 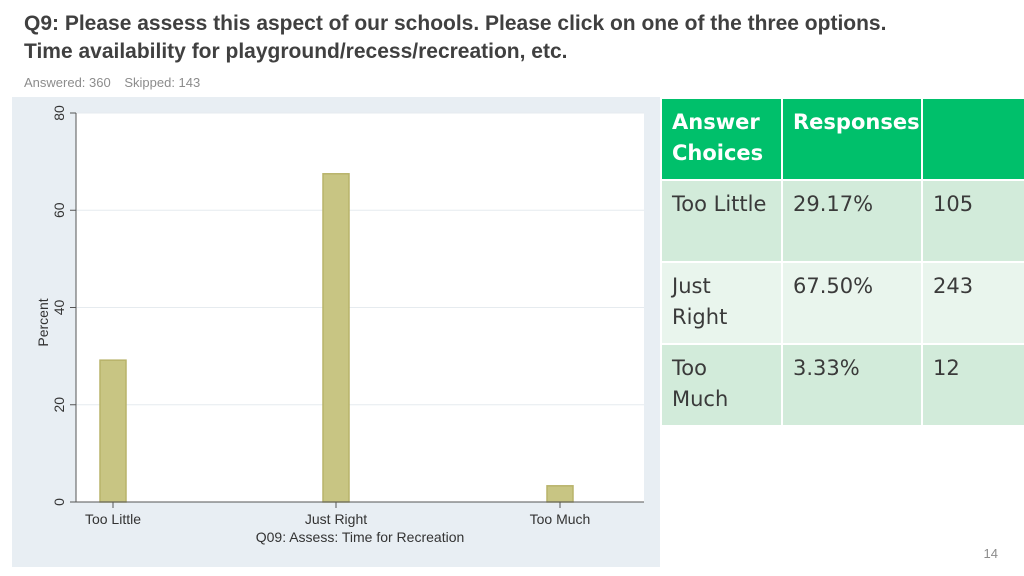 What do you see at coordinates (721, 303) in the screenshot?
I see `choice-cell: Just Right` at bounding box center [721, 303].